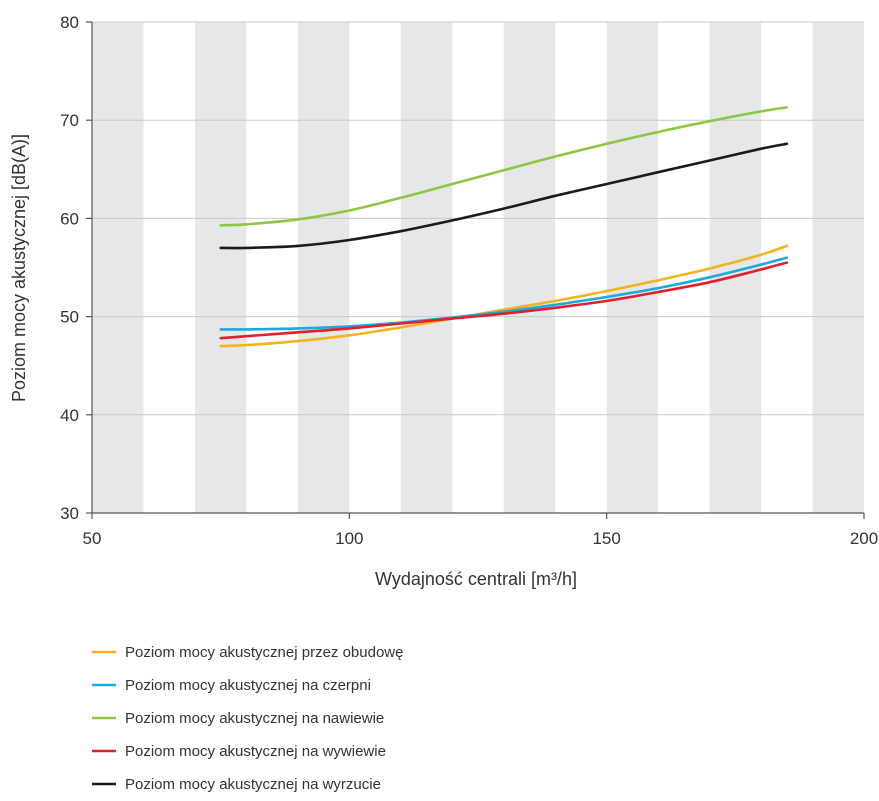  Describe the element at coordinates (864, 538) in the screenshot. I see `x-tick-label-200: 200` at that location.